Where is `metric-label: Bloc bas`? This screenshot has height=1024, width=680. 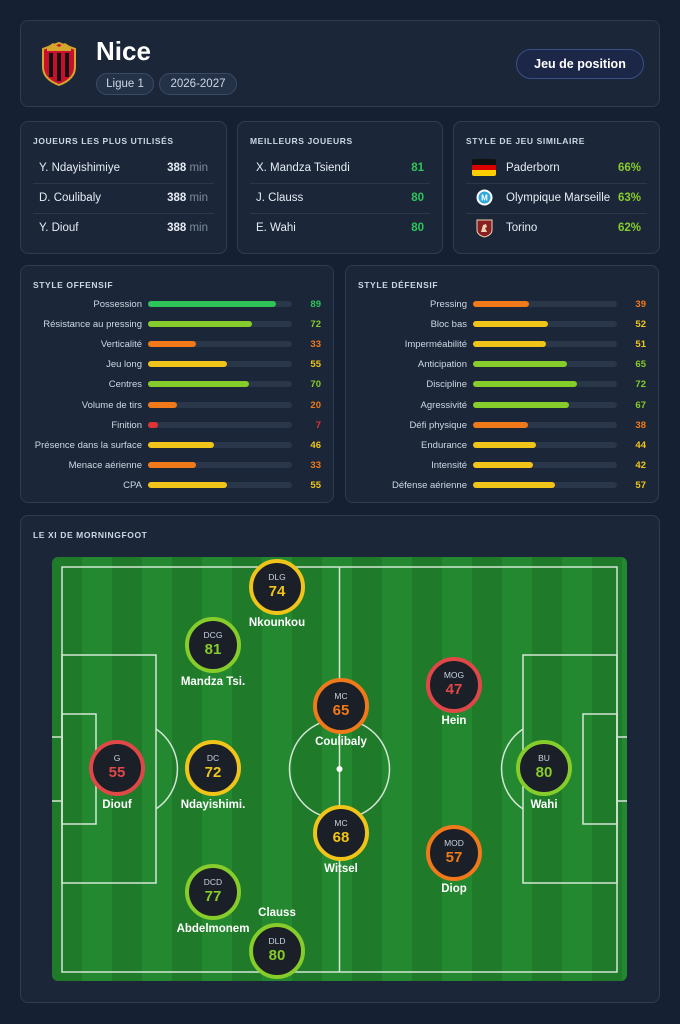 metric-label: Bloc bas is located at coordinates (448, 325).